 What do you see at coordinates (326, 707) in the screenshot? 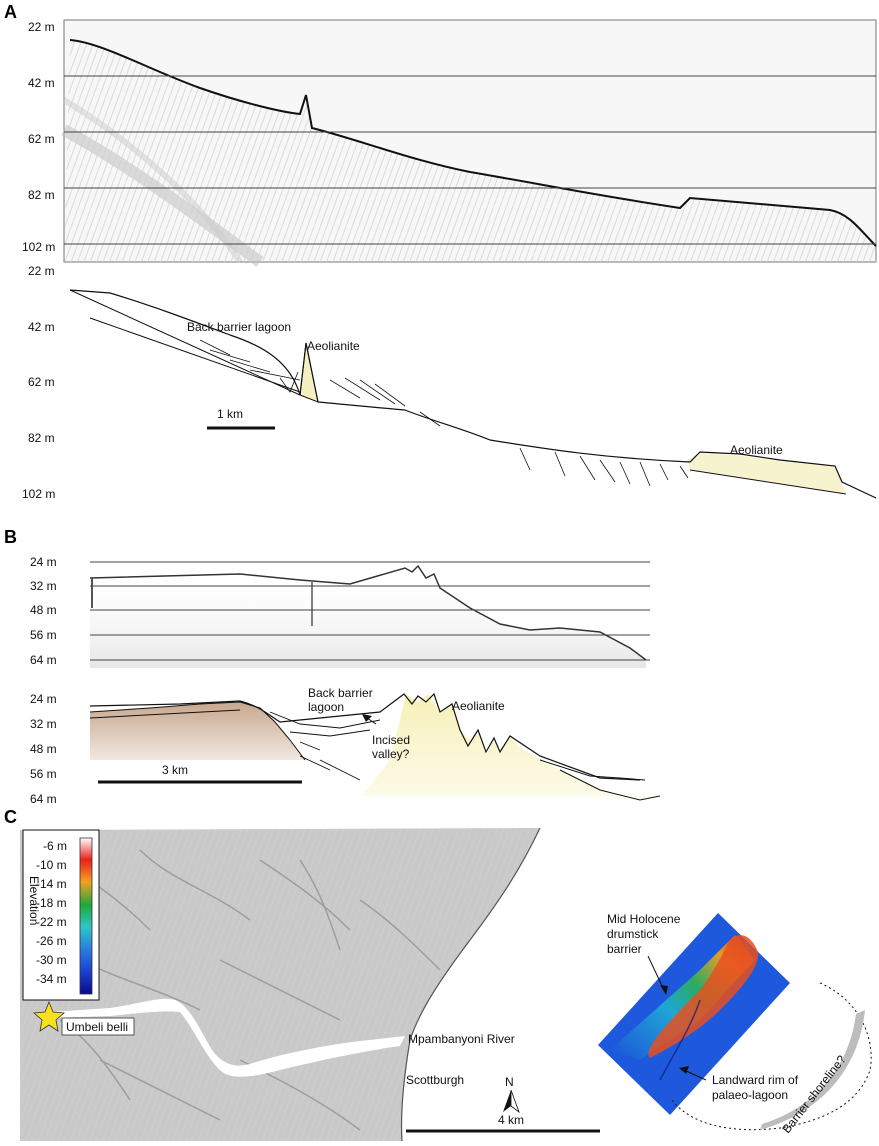
I see `label-back-barrier-lagoon: lagoon` at bounding box center [326, 707].